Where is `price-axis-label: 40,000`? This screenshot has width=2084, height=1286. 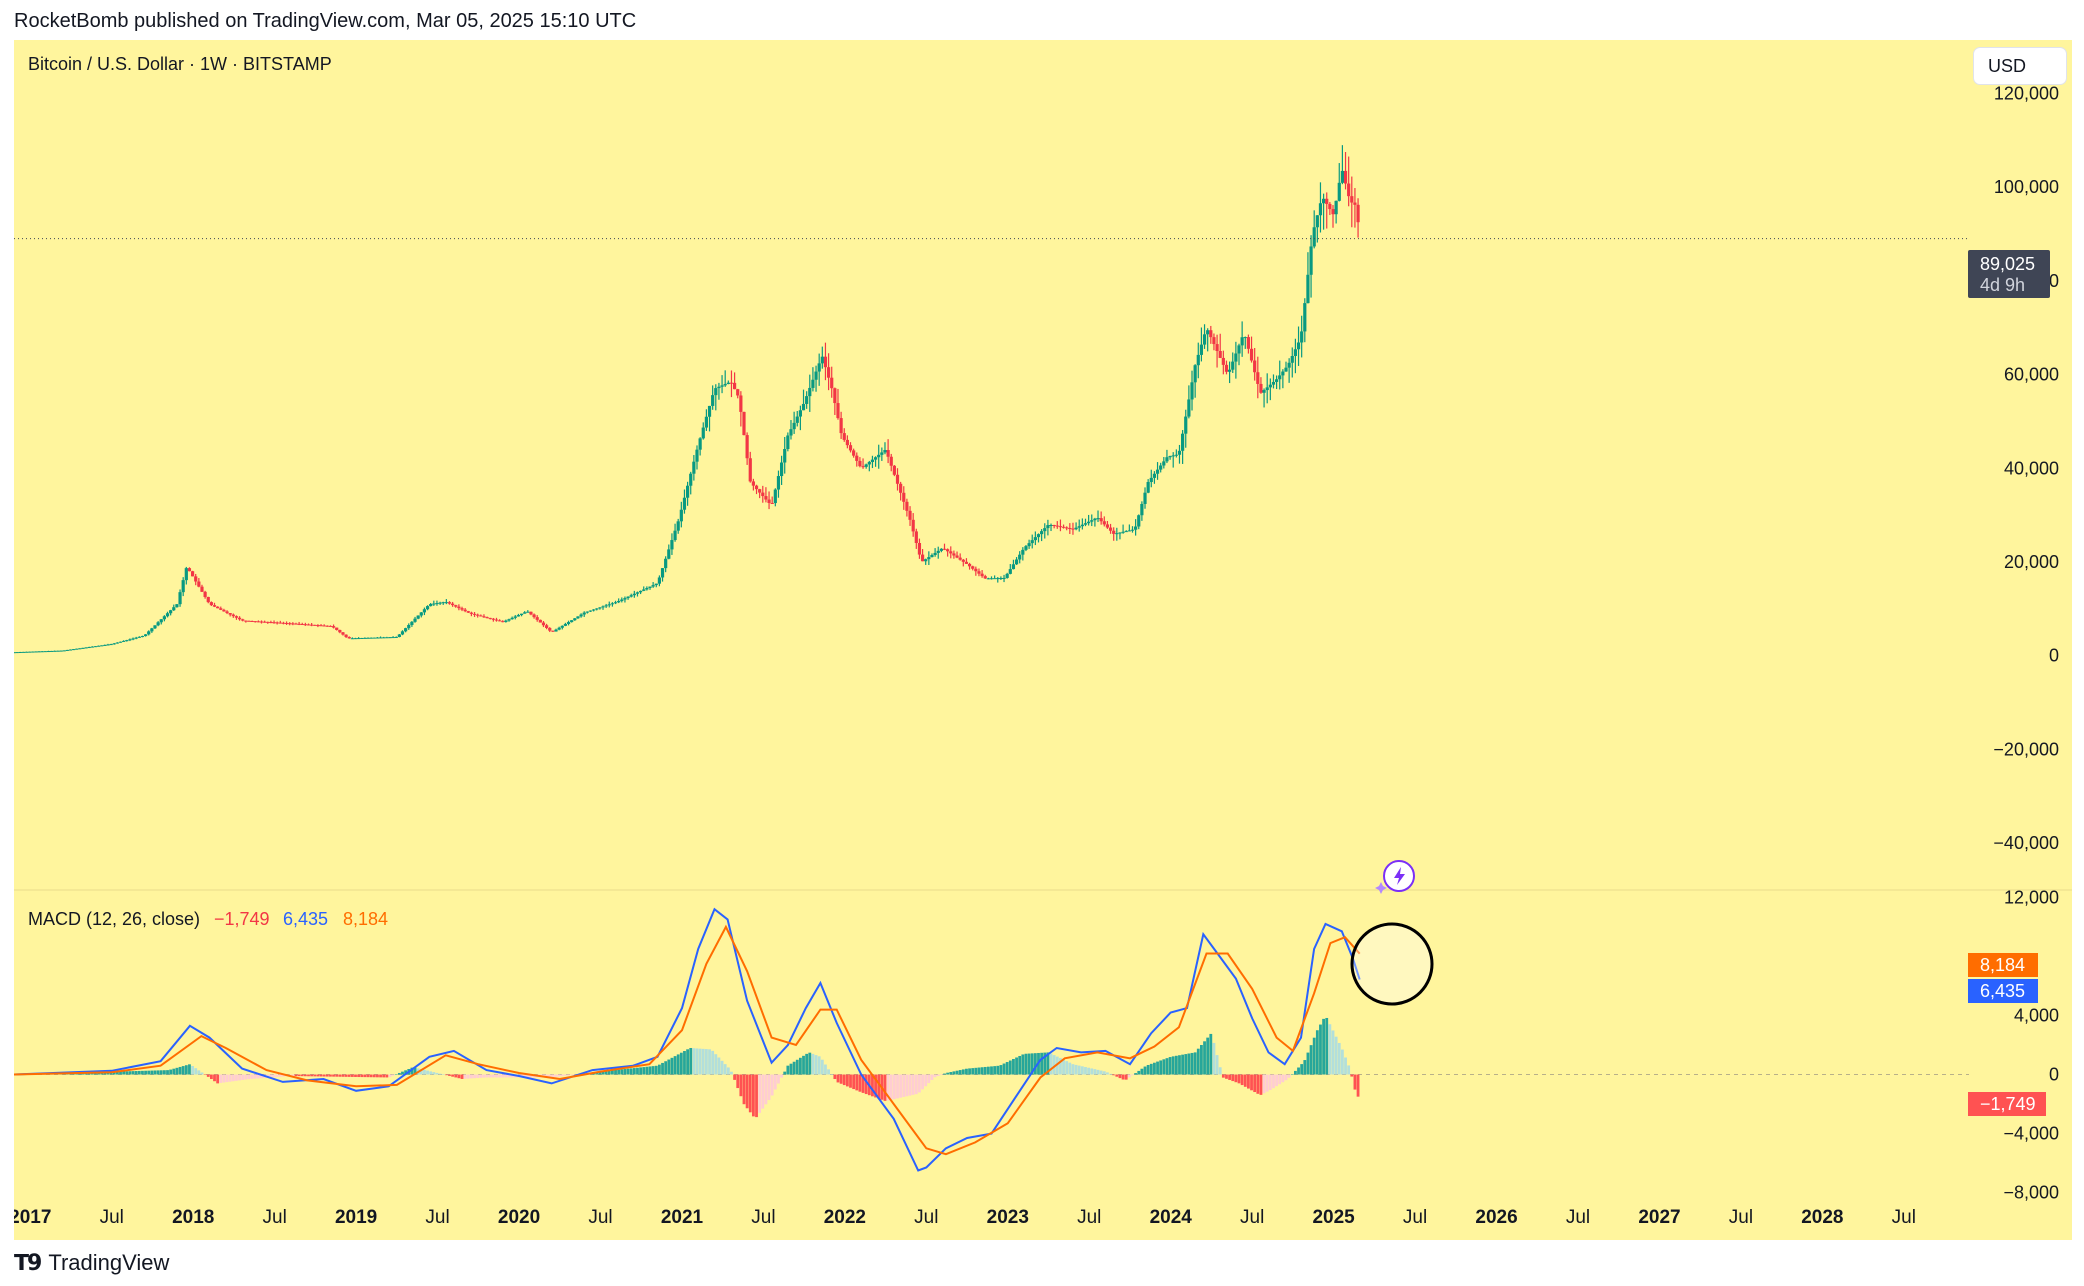
price-axis-label: 40,000 is located at coordinates (2031, 468).